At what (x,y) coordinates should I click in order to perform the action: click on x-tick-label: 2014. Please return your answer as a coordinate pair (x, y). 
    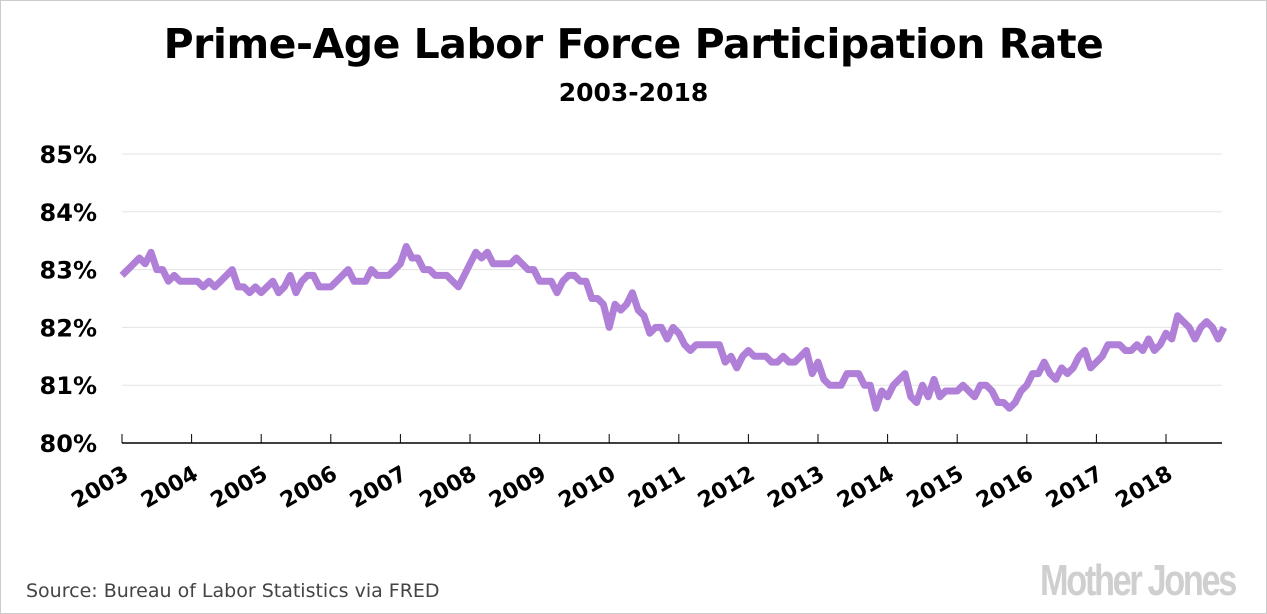
    Looking at the image, I should click on (866, 488).